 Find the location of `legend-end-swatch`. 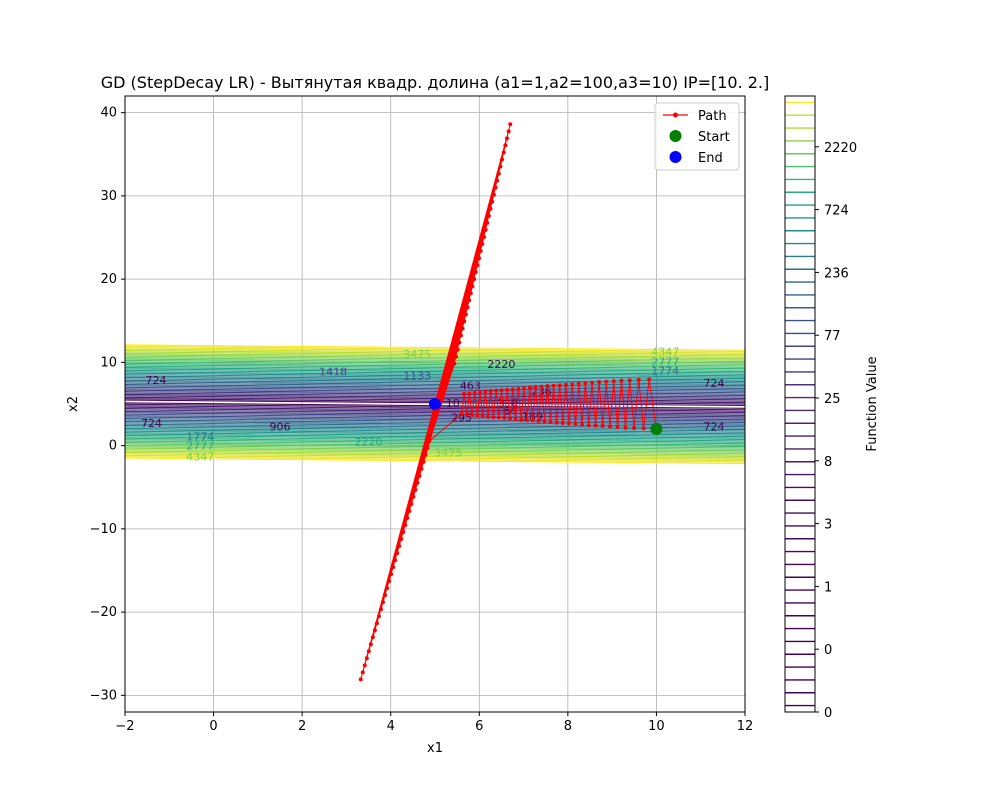

legend-end-swatch is located at coordinates (675, 157).